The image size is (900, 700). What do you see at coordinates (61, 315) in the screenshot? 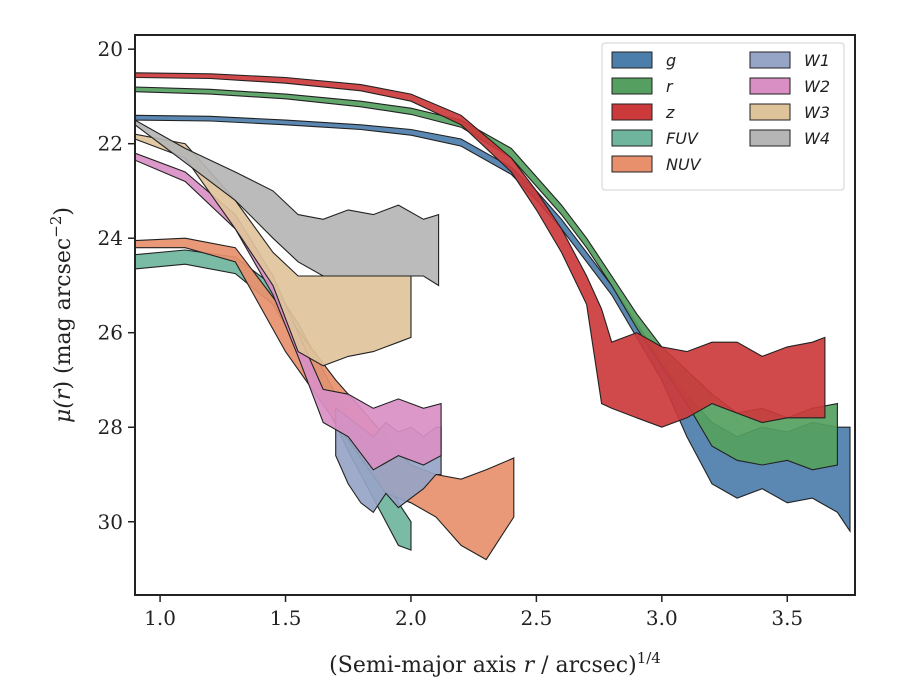
I see `y-axis-label: μ(r) (mag arcsec−2)` at bounding box center [61, 315].